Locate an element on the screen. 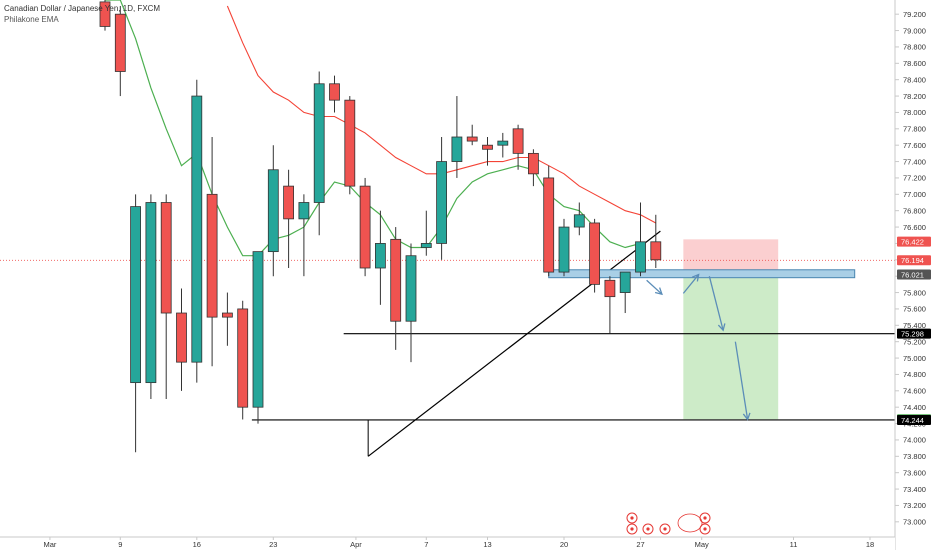  price-tick-label: 74.600 is located at coordinates (914, 391).